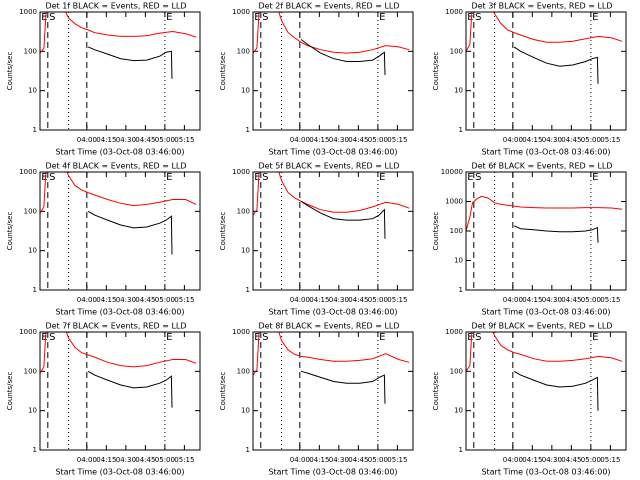  Describe the element at coordinates (115, 6) in the screenshot. I see `chart-title: Det 1f BLACK = Events, RED = LLD` at that location.